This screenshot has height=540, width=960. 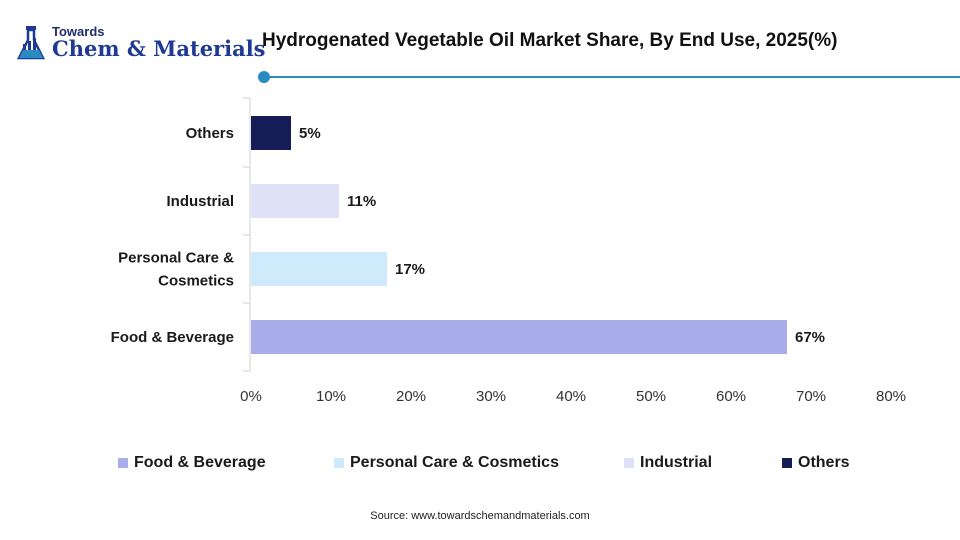 What do you see at coordinates (271, 133) in the screenshot?
I see `bar-others` at bounding box center [271, 133].